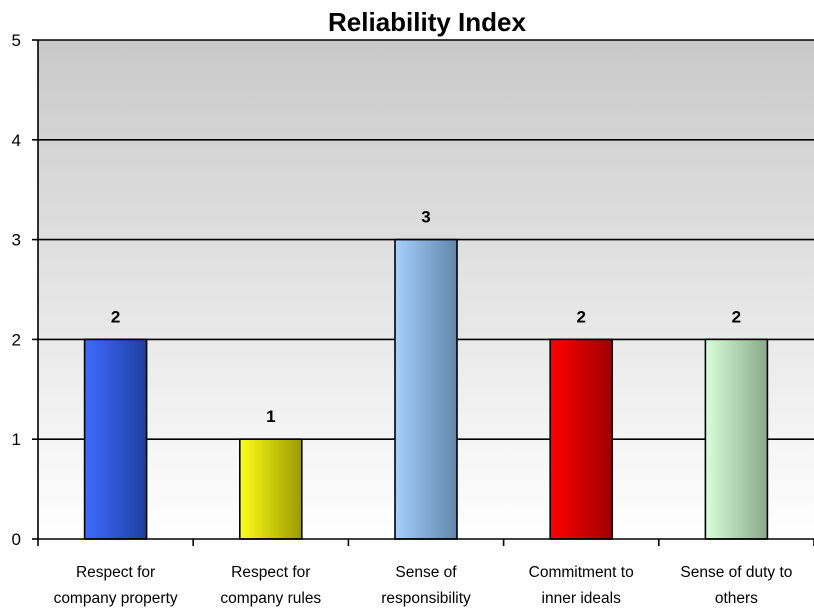  What do you see at coordinates (16, 339) in the screenshot?
I see `y-tick-label: 2` at bounding box center [16, 339].